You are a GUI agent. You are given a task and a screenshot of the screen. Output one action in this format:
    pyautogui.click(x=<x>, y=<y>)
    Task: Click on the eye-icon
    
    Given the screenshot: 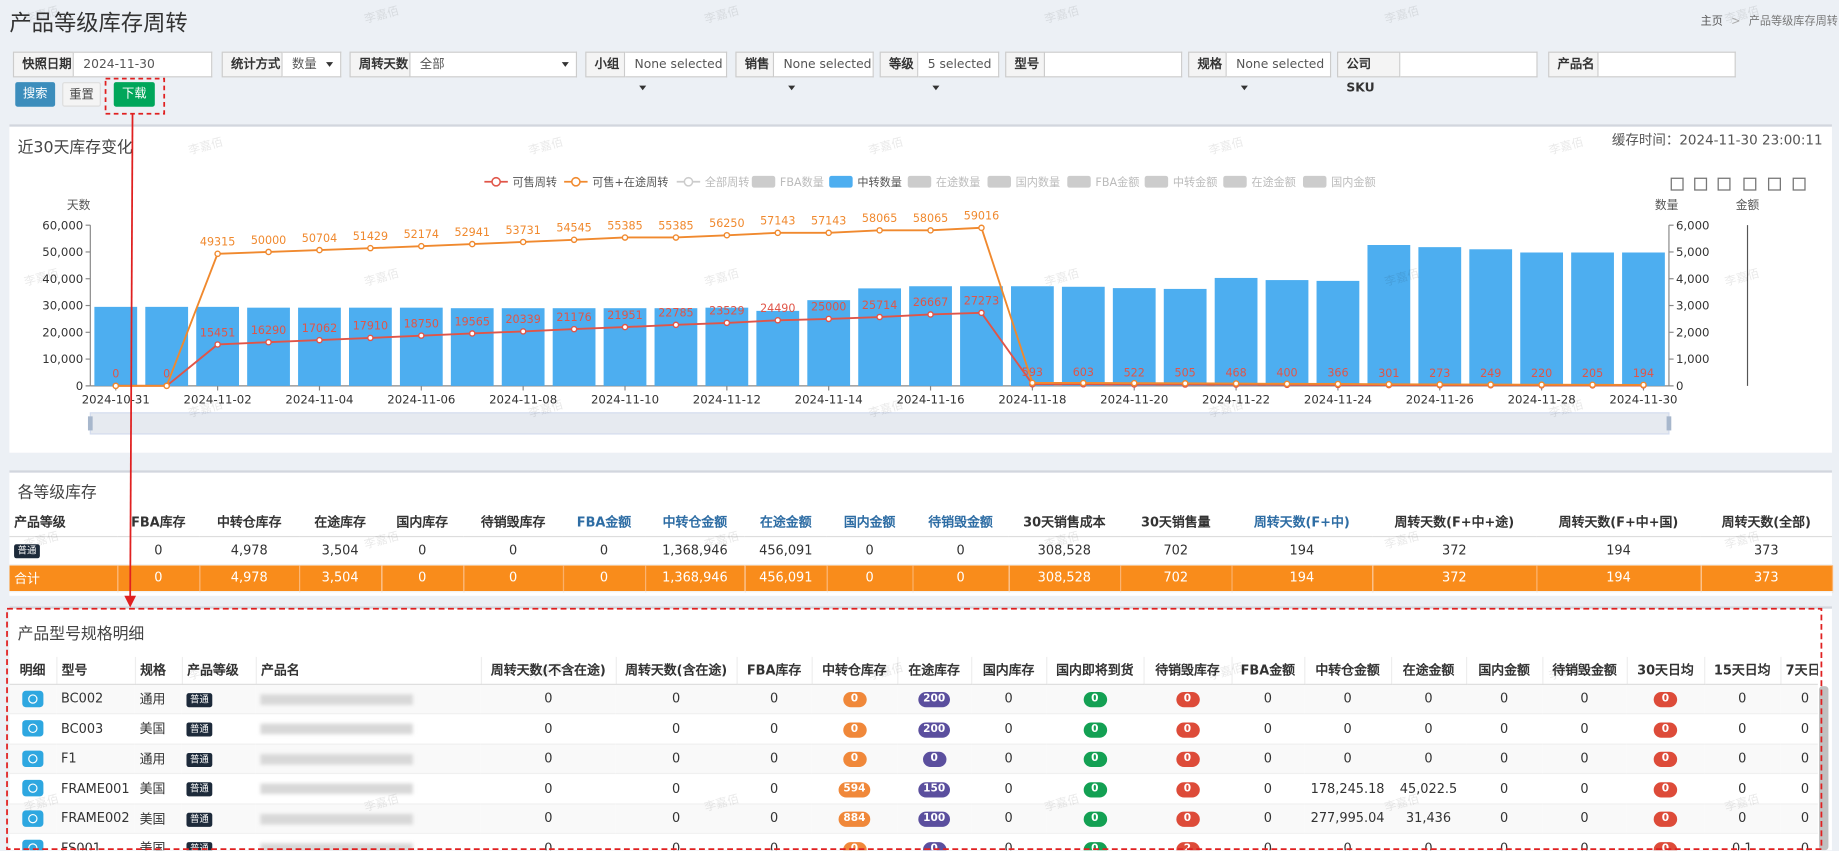 What is the action you would take?
    pyautogui.click(x=33, y=847)
    